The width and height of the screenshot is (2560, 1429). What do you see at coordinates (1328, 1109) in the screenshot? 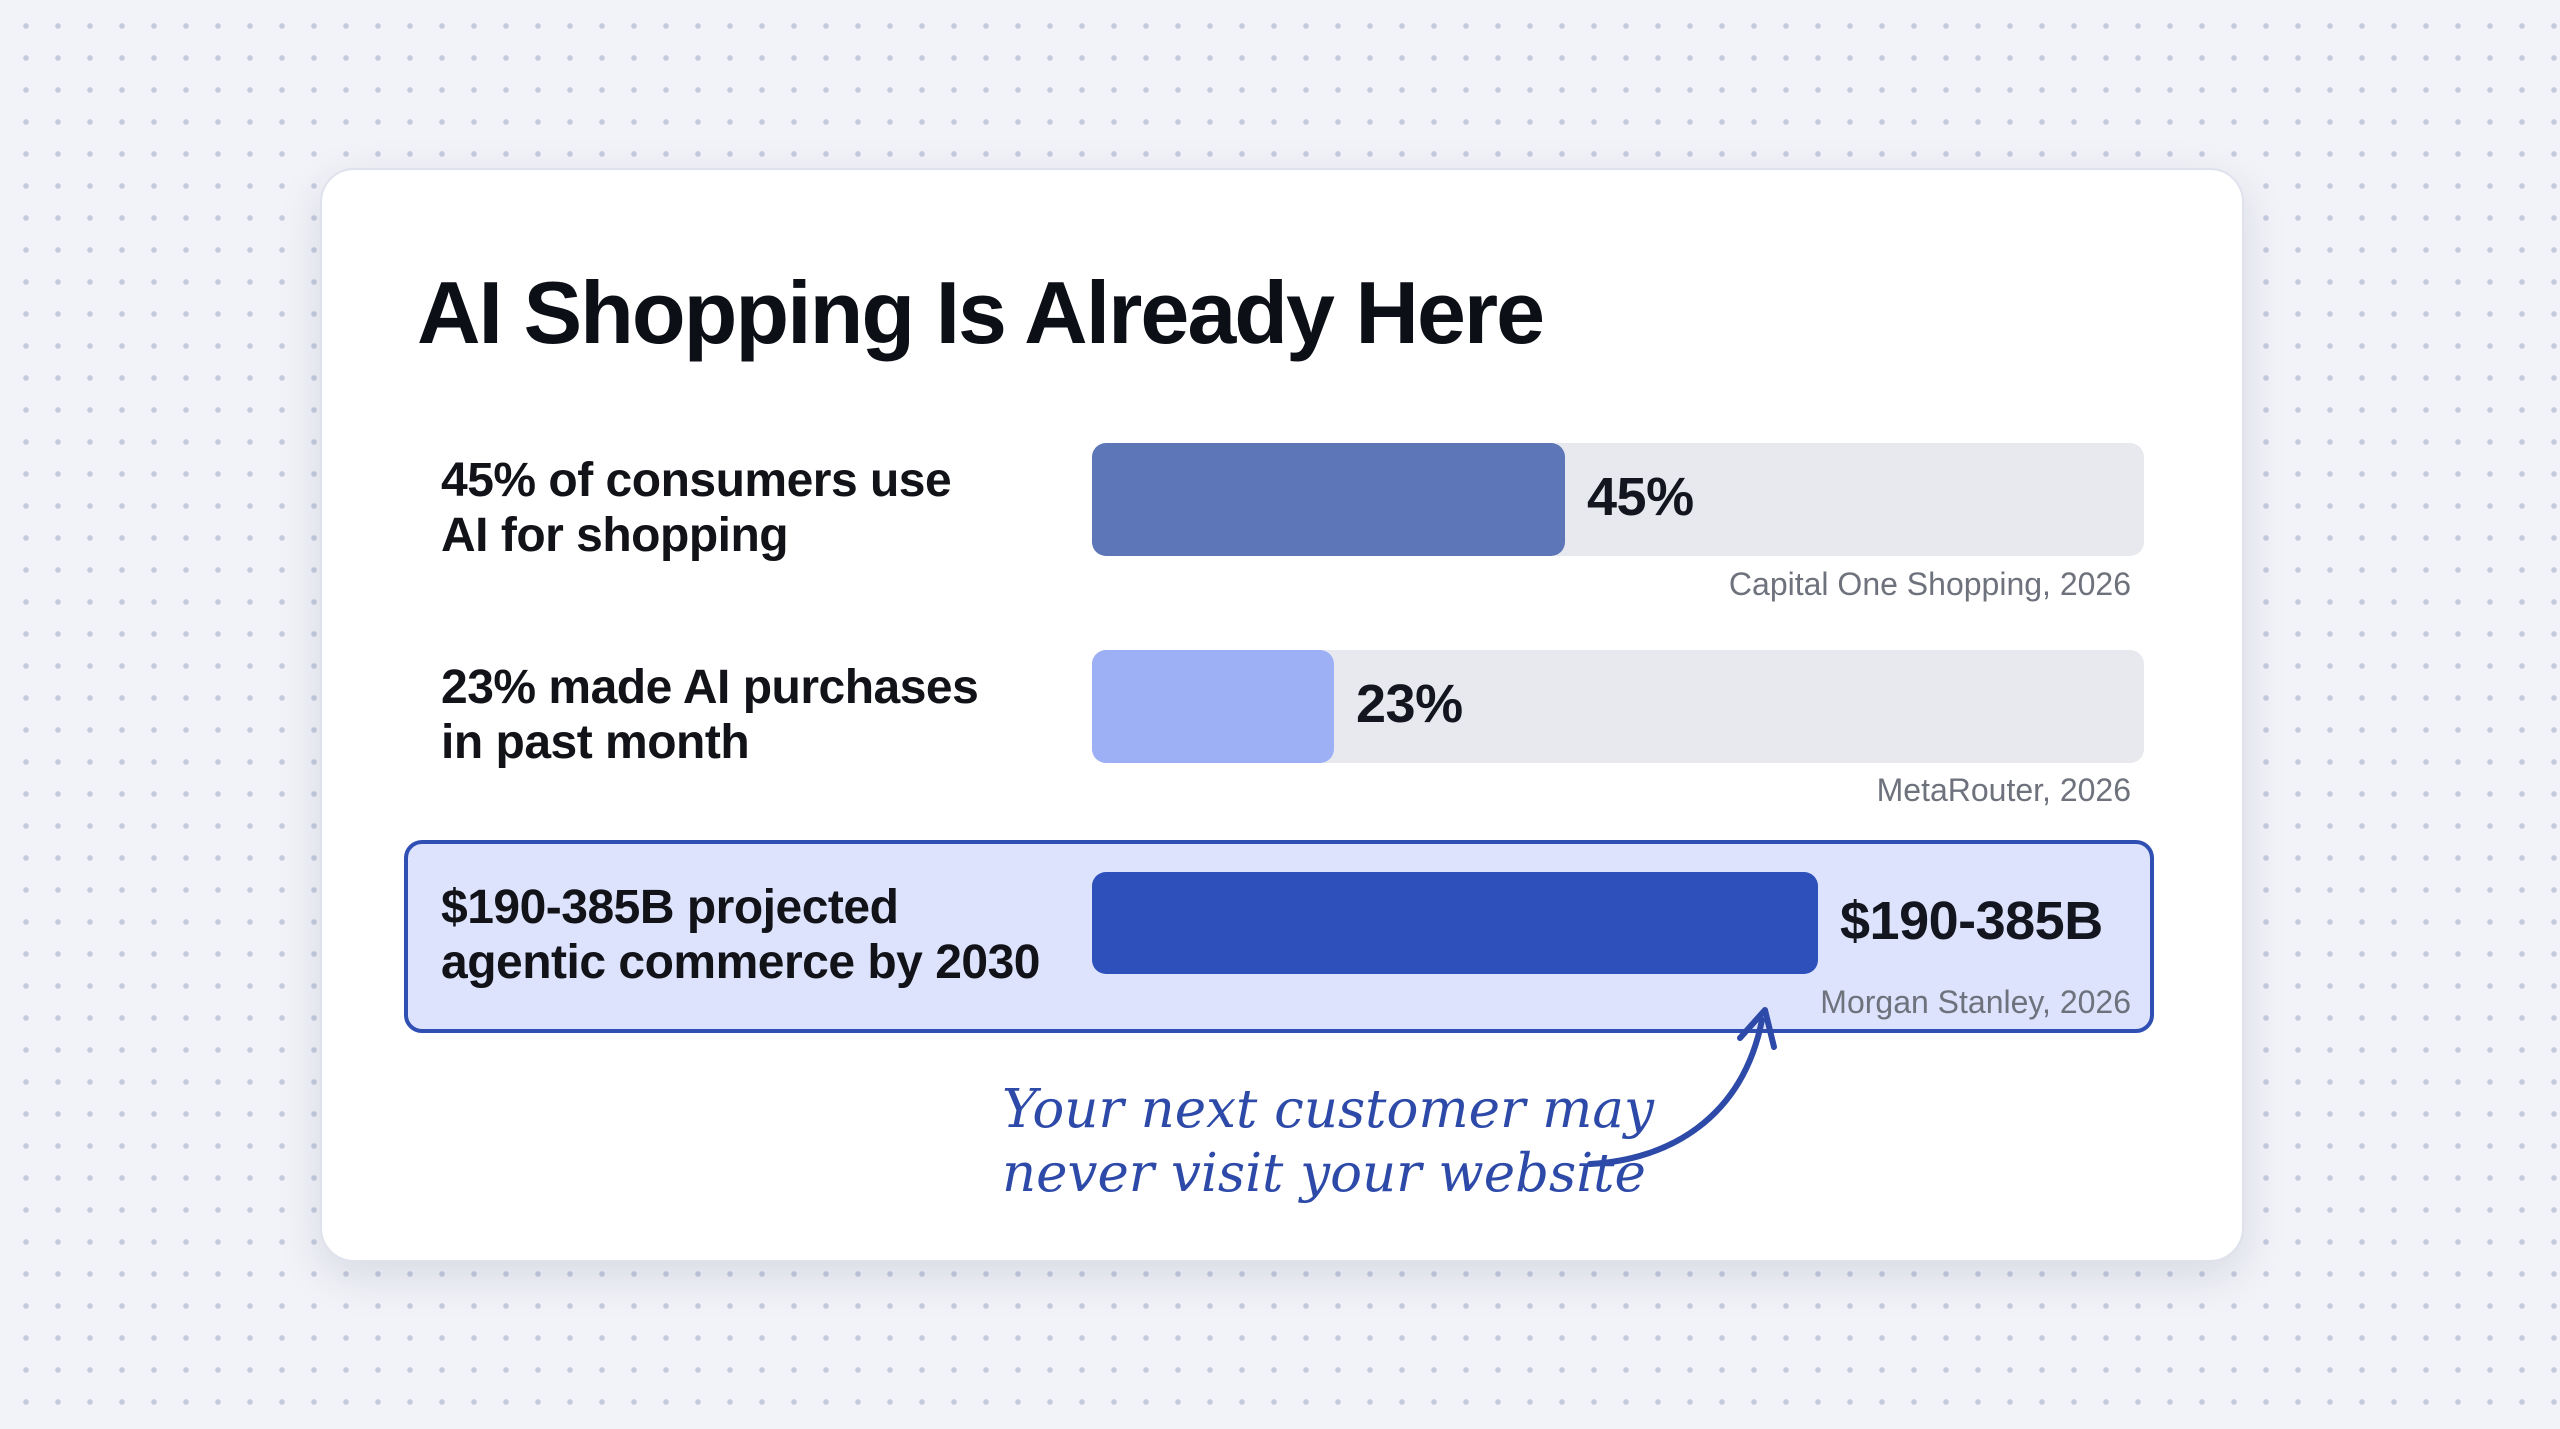
I see `annotation-line: Your next customer may` at bounding box center [1328, 1109].